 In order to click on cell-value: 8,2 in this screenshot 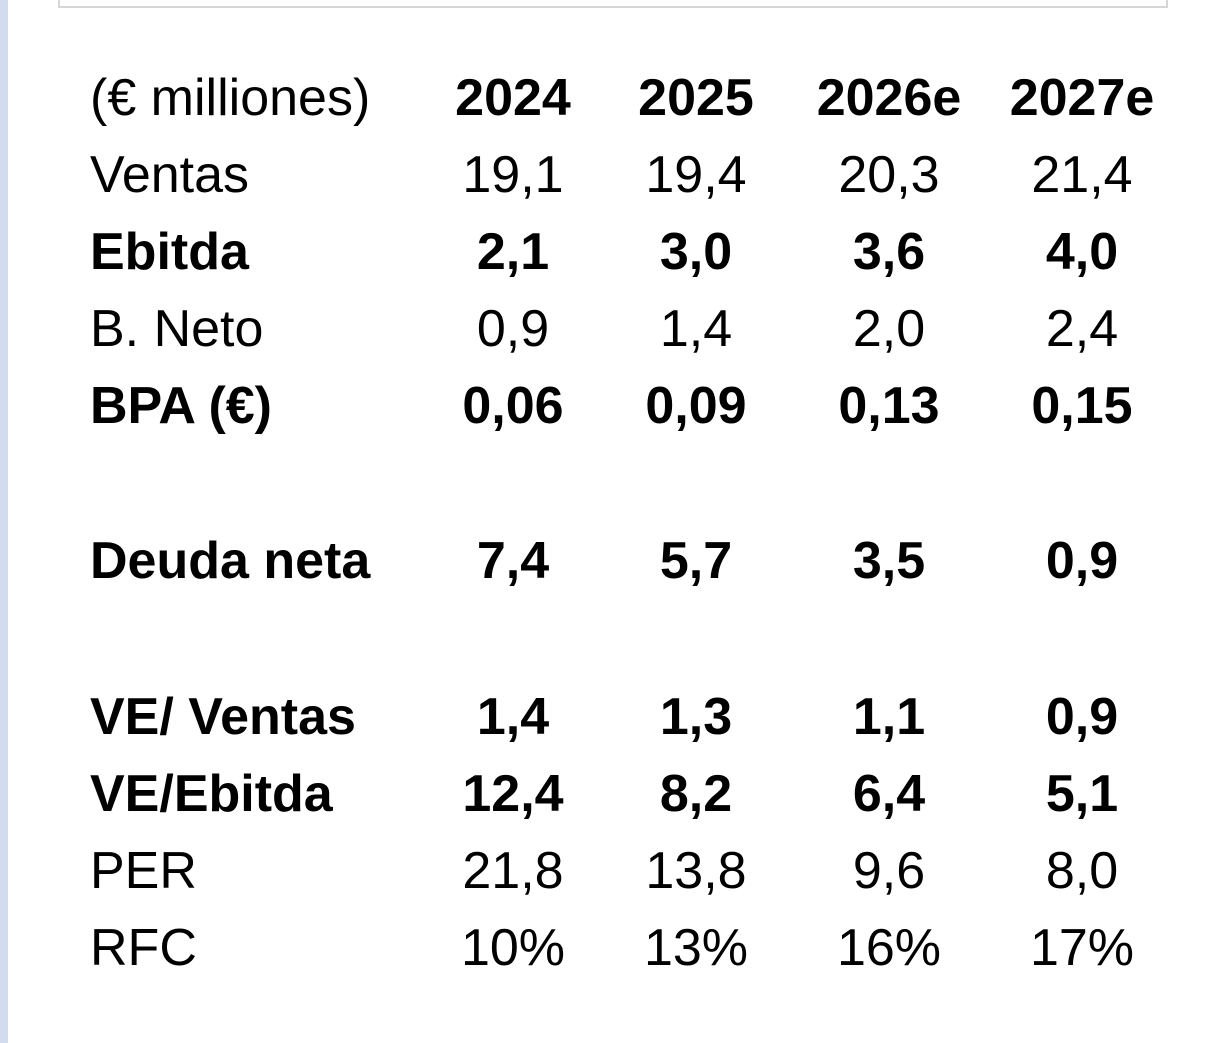, I will do `click(696, 794)`.